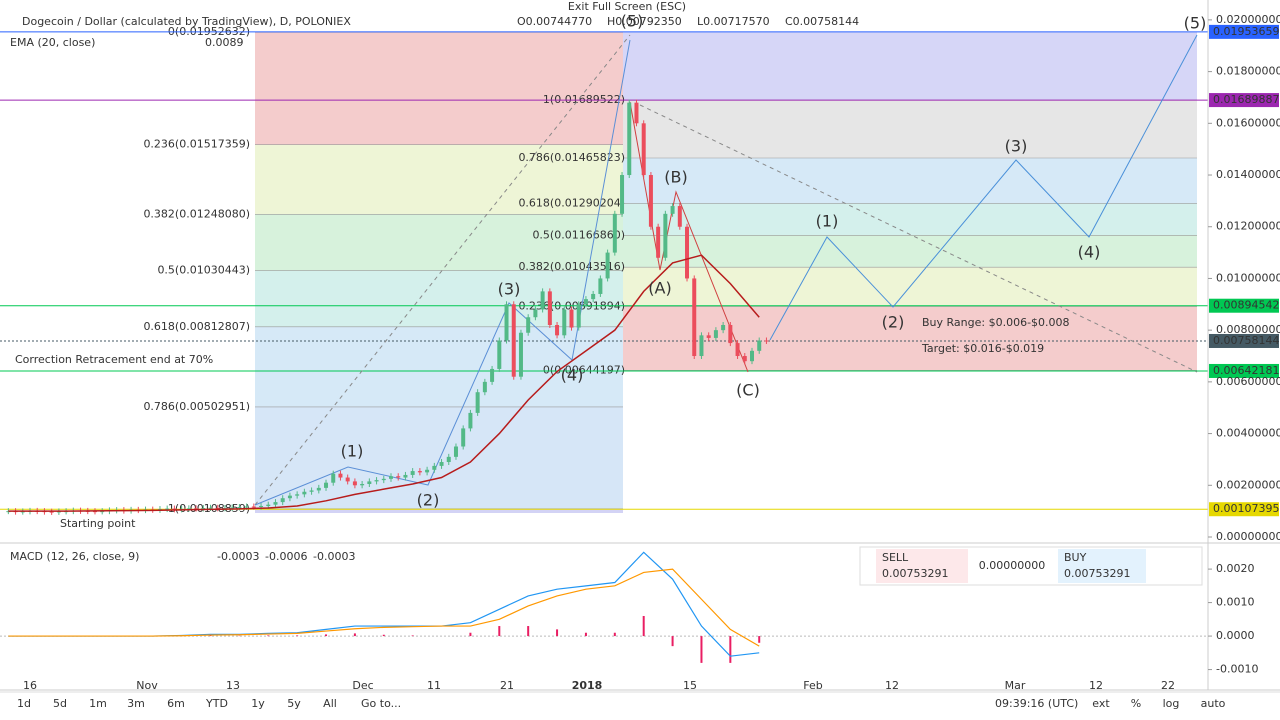 Image resolution: width=1280 pixels, height=720 pixels. What do you see at coordinates (983, 187) in the screenshot?
I see `projection-line` at bounding box center [983, 187].